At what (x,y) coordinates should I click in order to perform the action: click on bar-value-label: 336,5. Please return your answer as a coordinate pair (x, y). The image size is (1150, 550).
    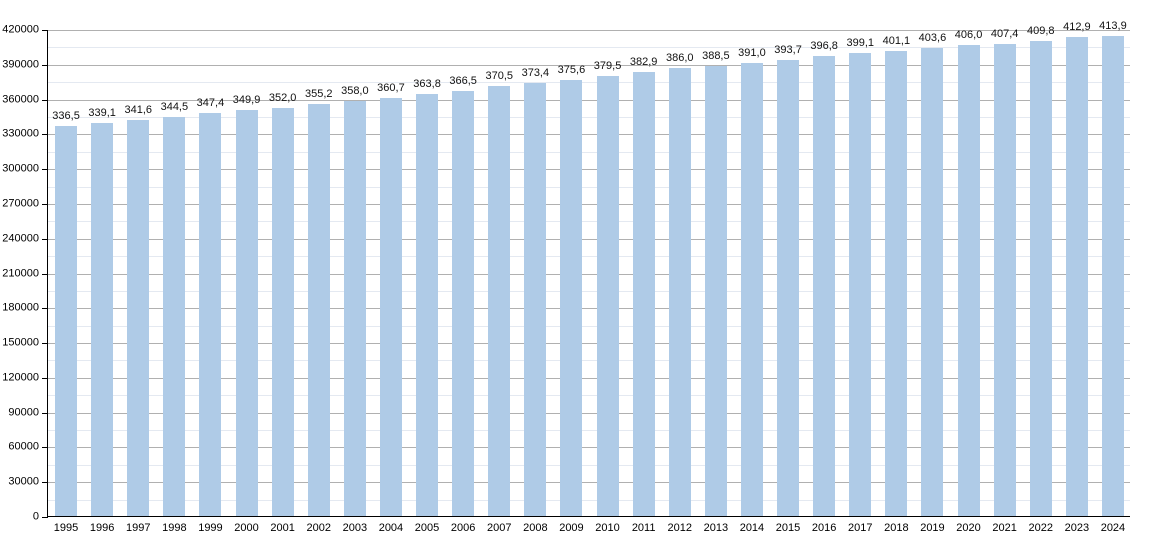
    Looking at the image, I should click on (66, 115).